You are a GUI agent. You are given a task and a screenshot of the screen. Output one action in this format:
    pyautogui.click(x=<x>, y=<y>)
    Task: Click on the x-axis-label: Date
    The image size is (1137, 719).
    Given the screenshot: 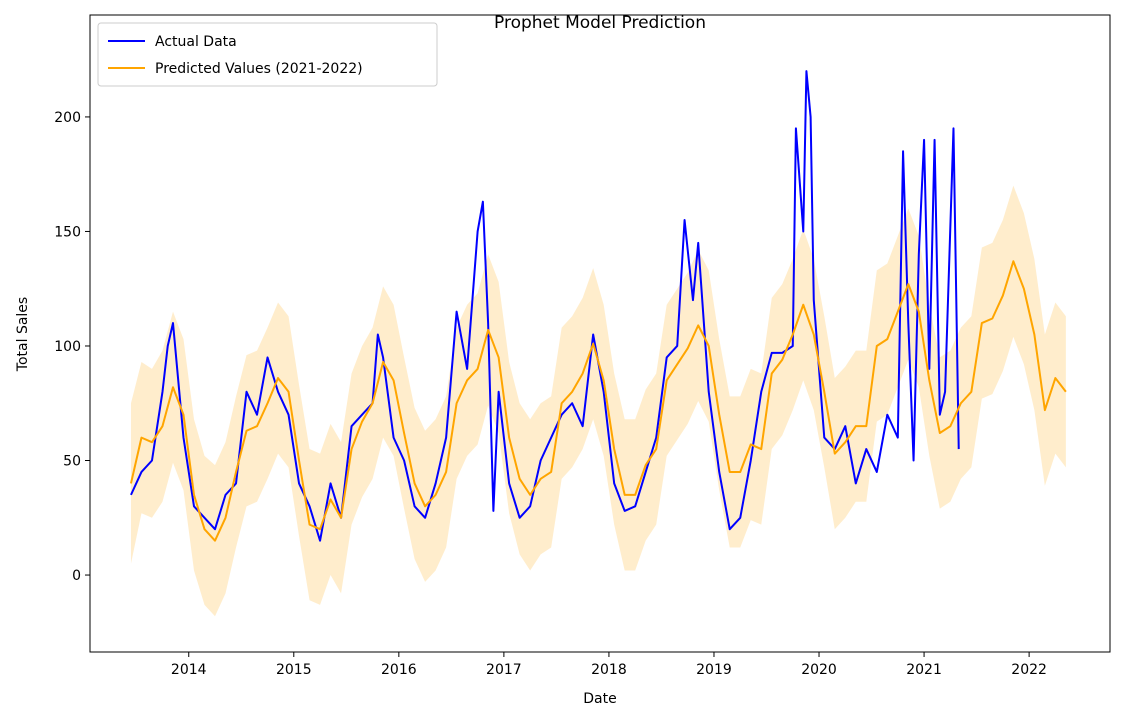 What is the action you would take?
    pyautogui.click(x=599, y=699)
    